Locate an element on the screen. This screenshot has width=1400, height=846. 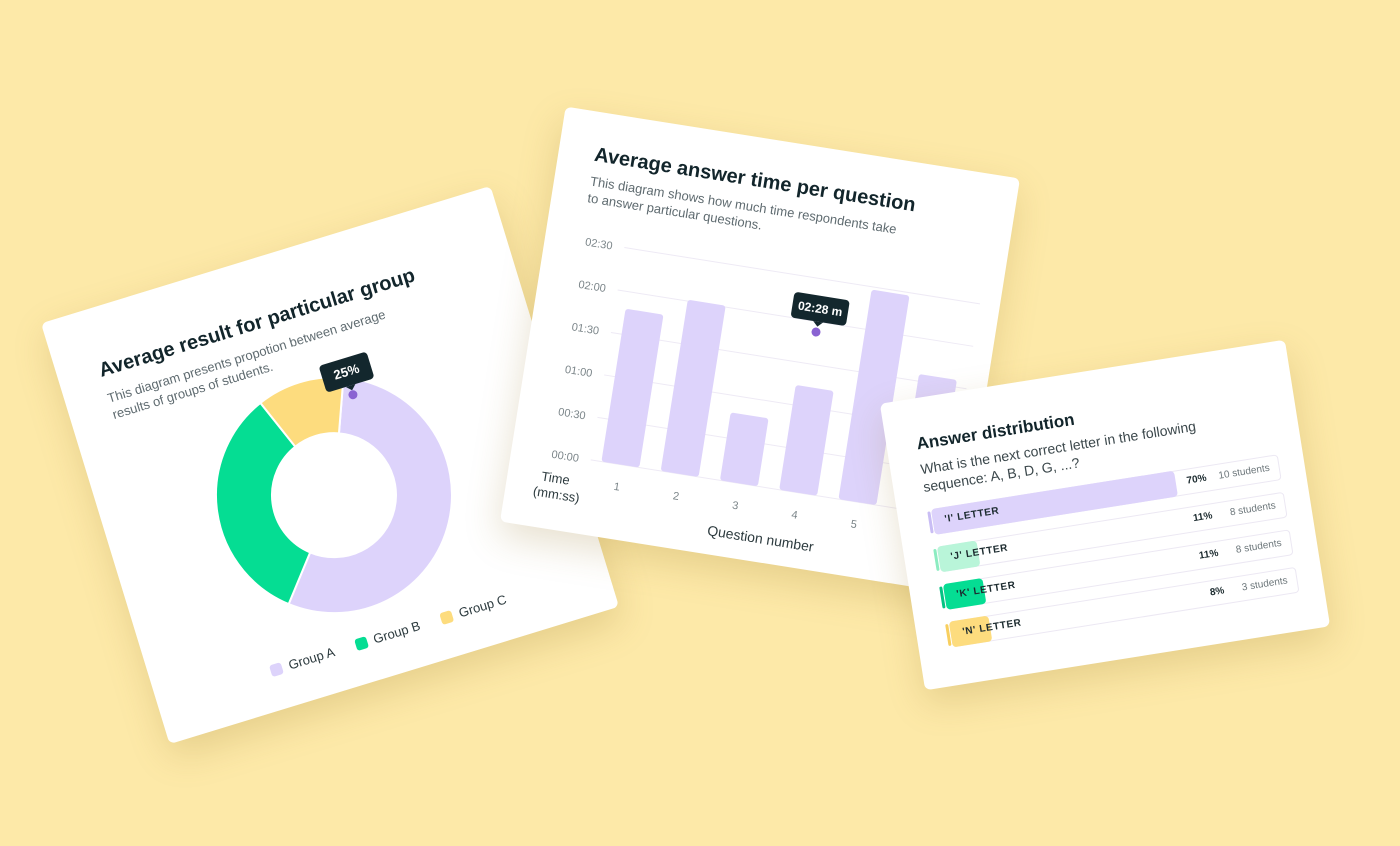
legend-item: Group C is located at coordinates (474, 608).